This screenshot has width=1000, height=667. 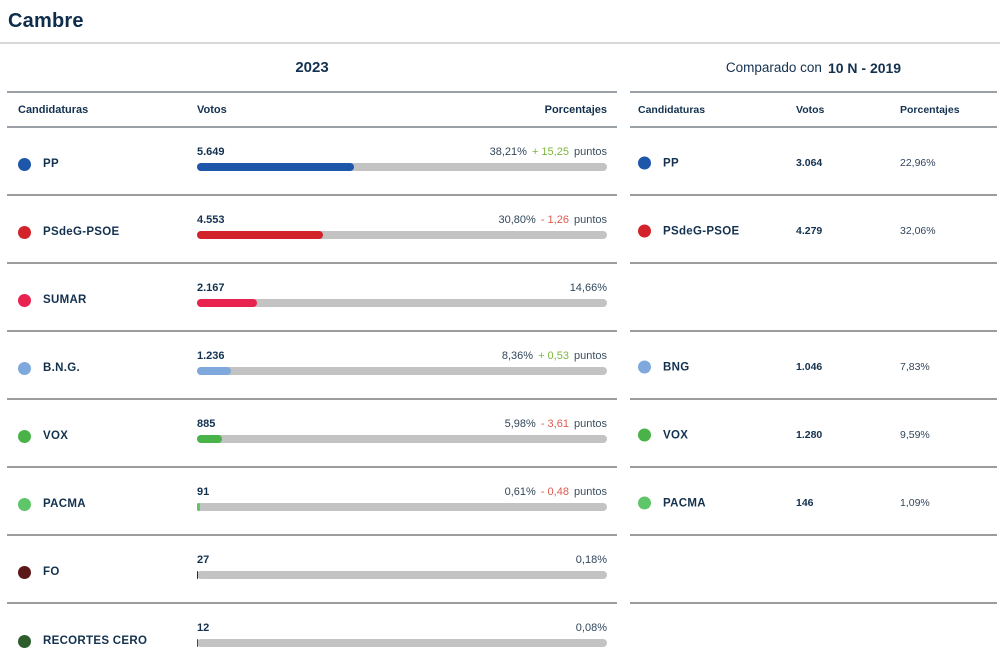 What do you see at coordinates (809, 367) in the screenshot?
I see `votes-value: 1.046` at bounding box center [809, 367].